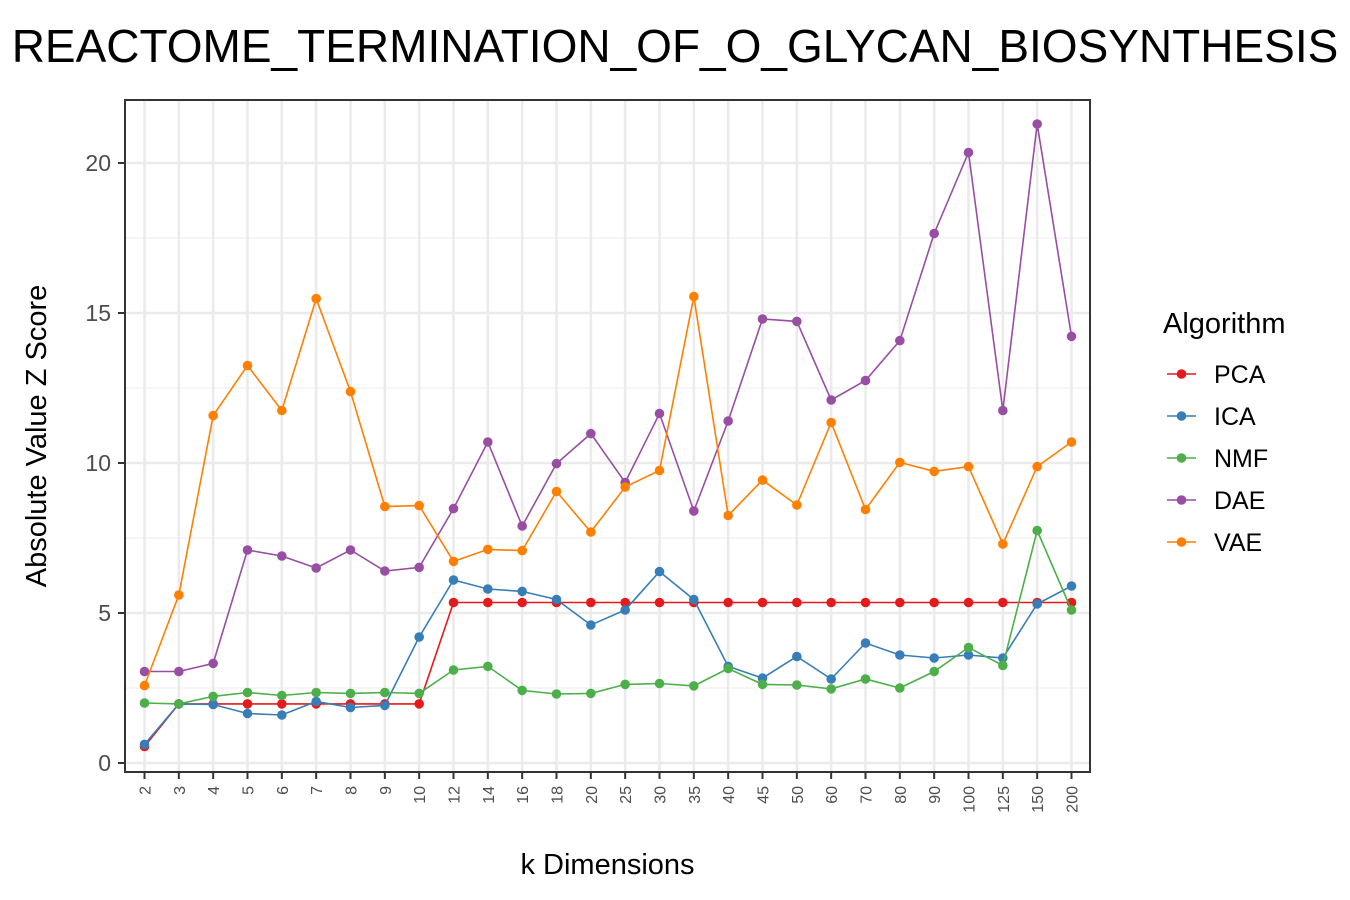 This screenshot has height=900, width=1350. What do you see at coordinates (283, 790) in the screenshot?
I see `x-tick-label: 6` at bounding box center [283, 790].